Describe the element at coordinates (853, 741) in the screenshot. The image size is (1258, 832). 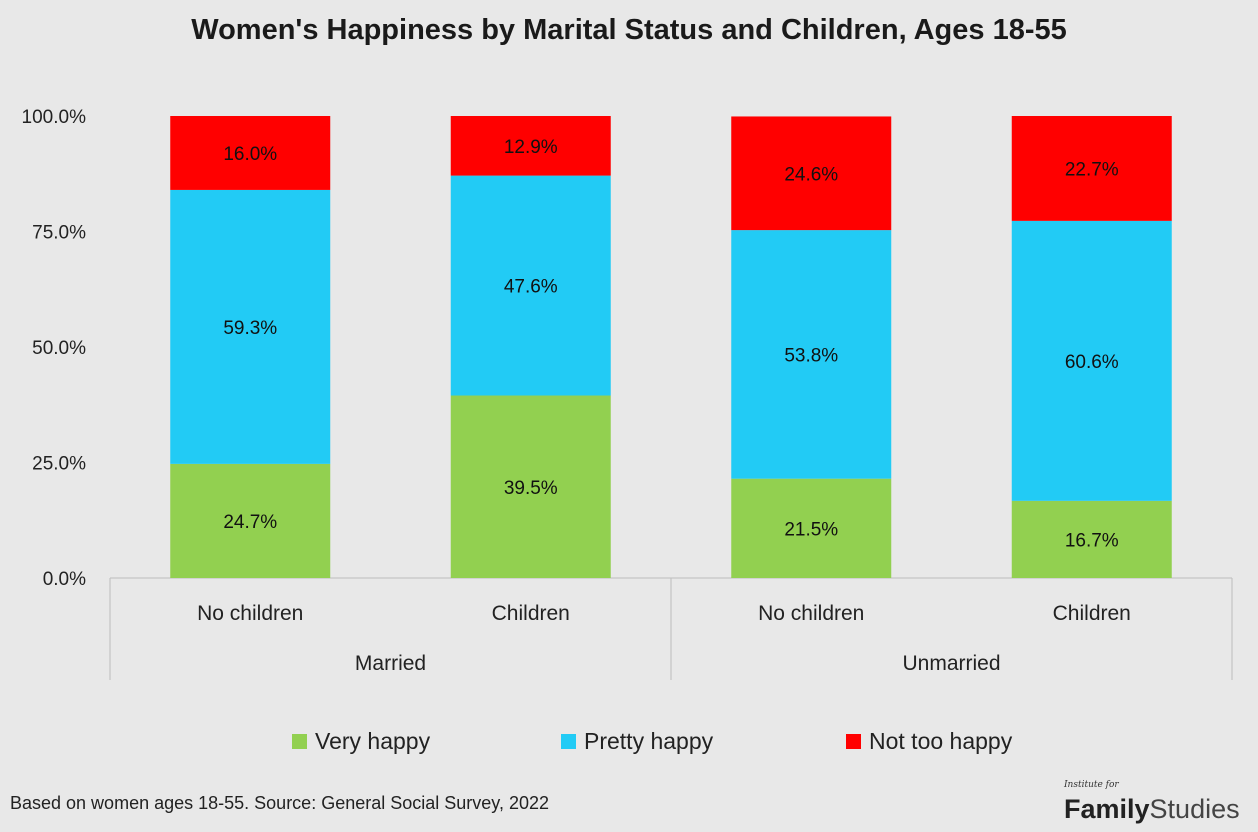
I see `legend-swatch-not-too-happy` at that location.